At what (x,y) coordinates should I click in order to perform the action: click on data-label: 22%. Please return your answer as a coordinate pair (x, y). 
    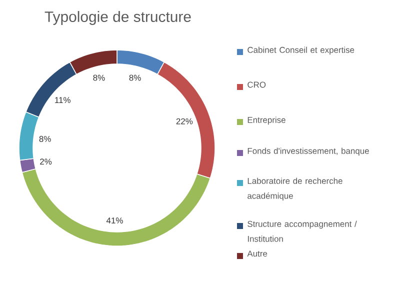
    Looking at the image, I should click on (184, 121).